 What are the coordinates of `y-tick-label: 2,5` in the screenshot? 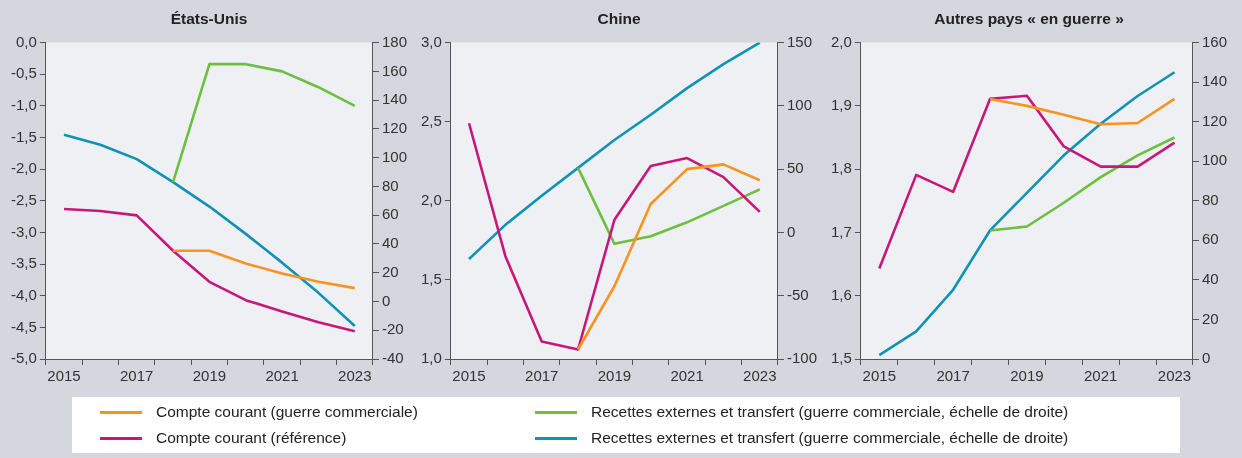 It's located at (431, 120).